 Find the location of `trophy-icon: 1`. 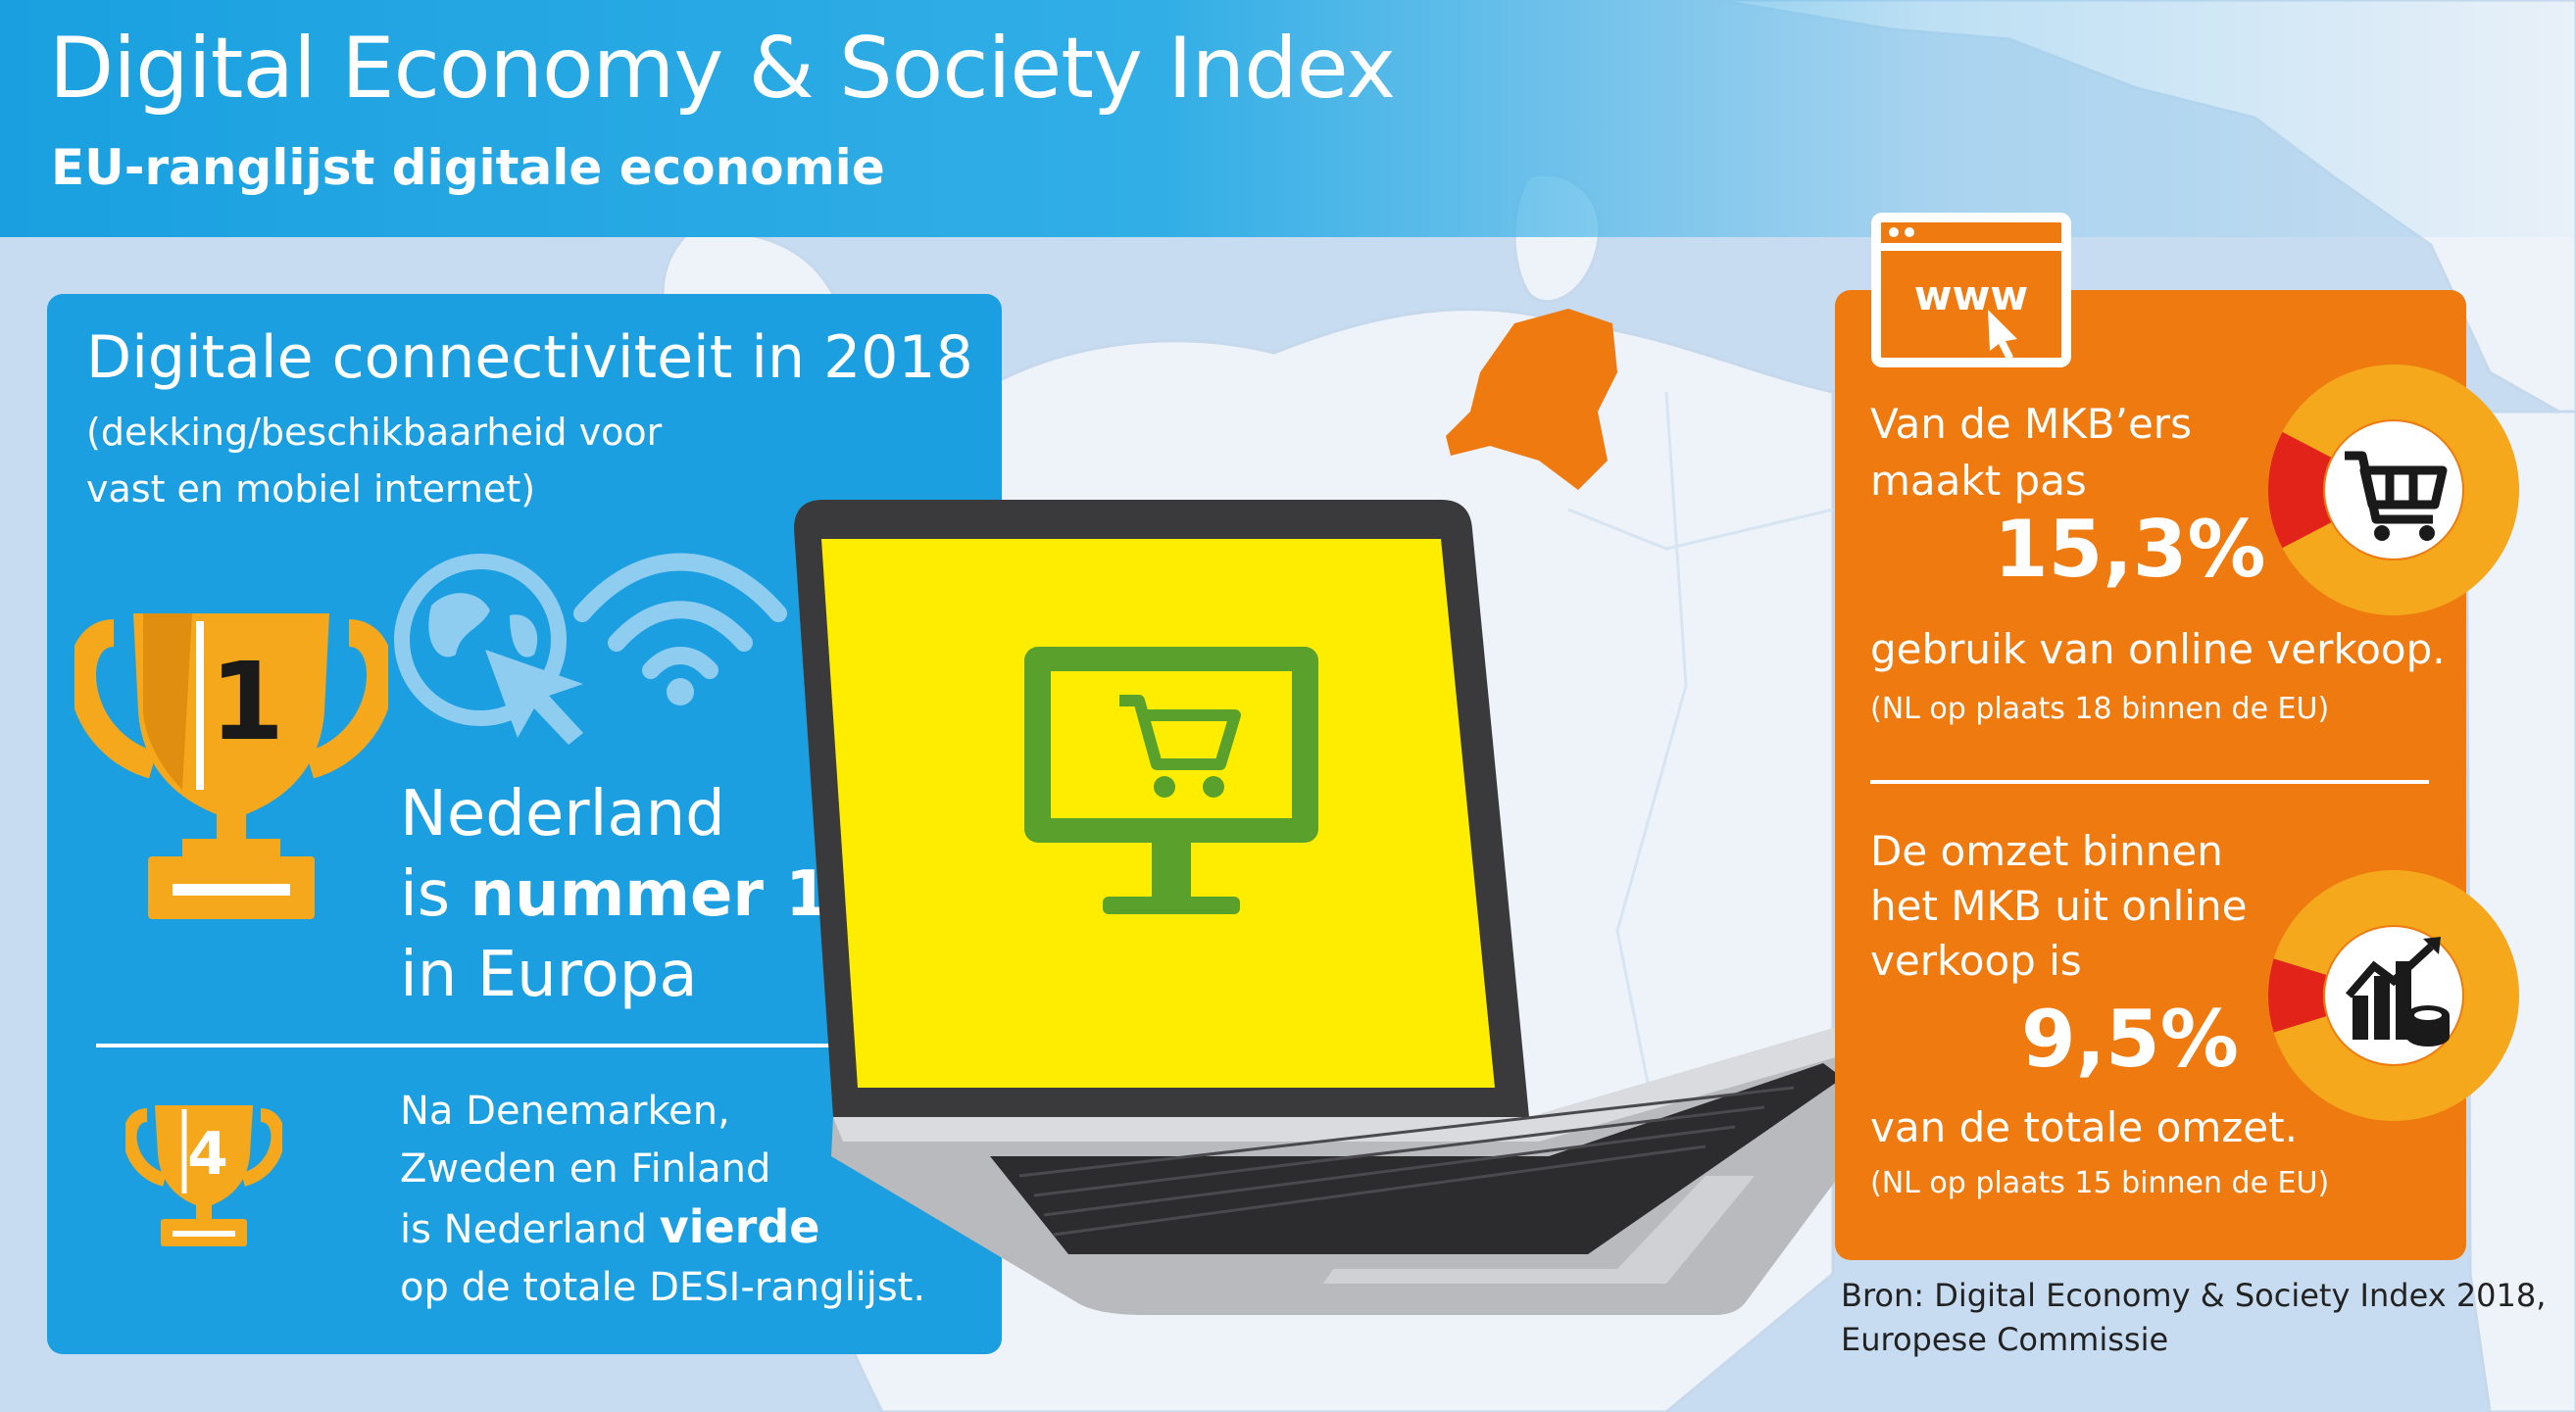

trophy-icon: 1 is located at coordinates (231, 766).